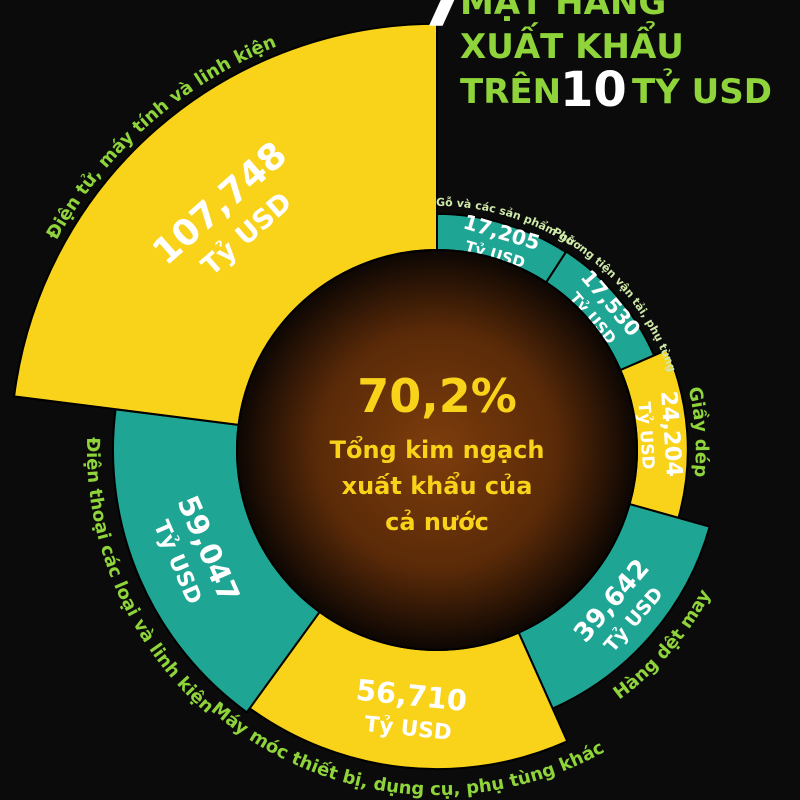  What do you see at coordinates (510, 91) in the screenshot?
I see `title-line: TRÊN` at bounding box center [510, 91].